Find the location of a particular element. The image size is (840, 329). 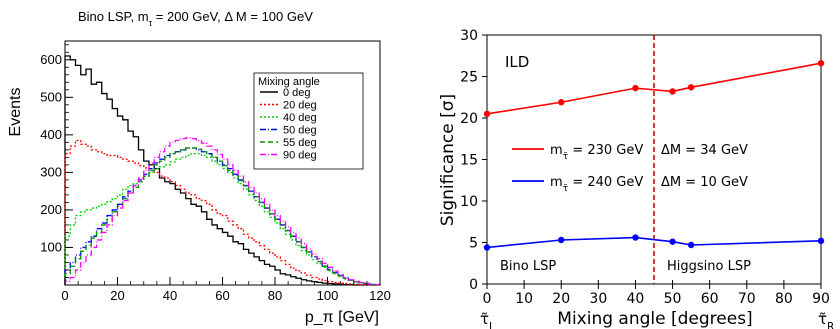

legend-mass-label: mτ̃ = 240 GeV is located at coordinates (596, 184).